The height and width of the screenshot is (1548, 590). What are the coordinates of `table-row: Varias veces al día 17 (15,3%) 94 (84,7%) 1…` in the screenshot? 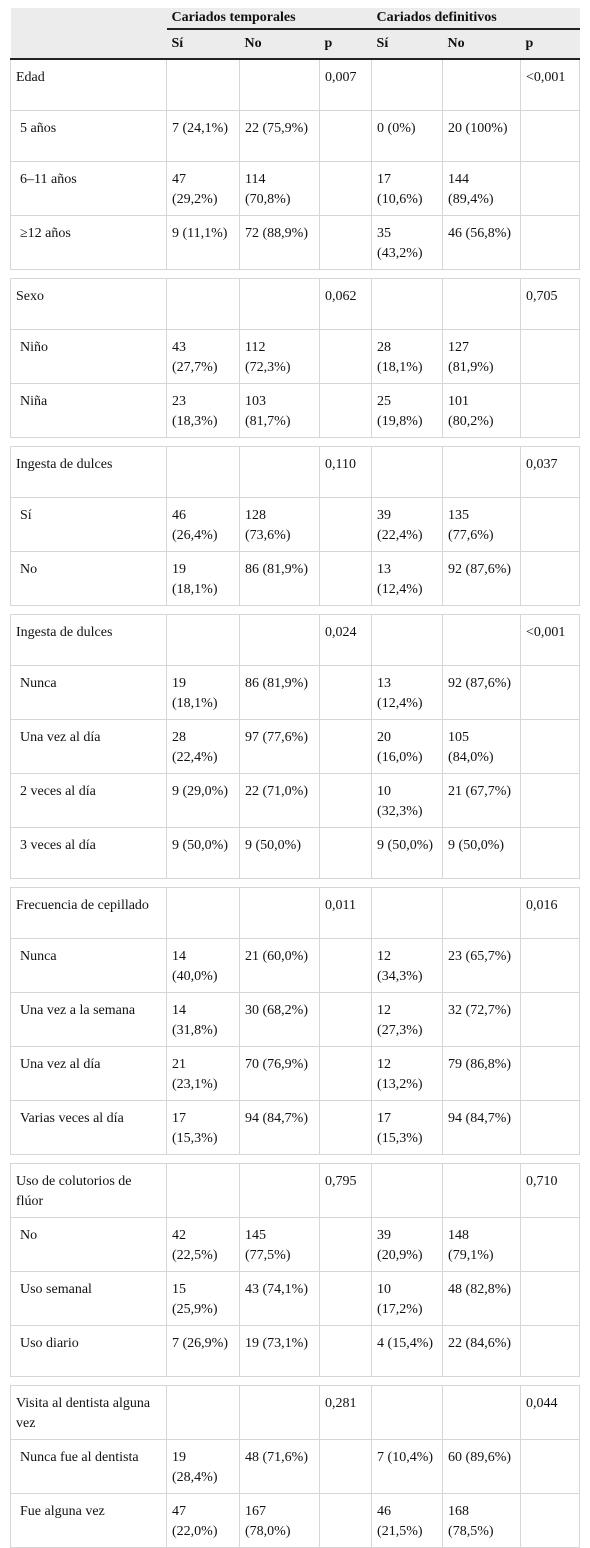 It's located at (295, 1127).